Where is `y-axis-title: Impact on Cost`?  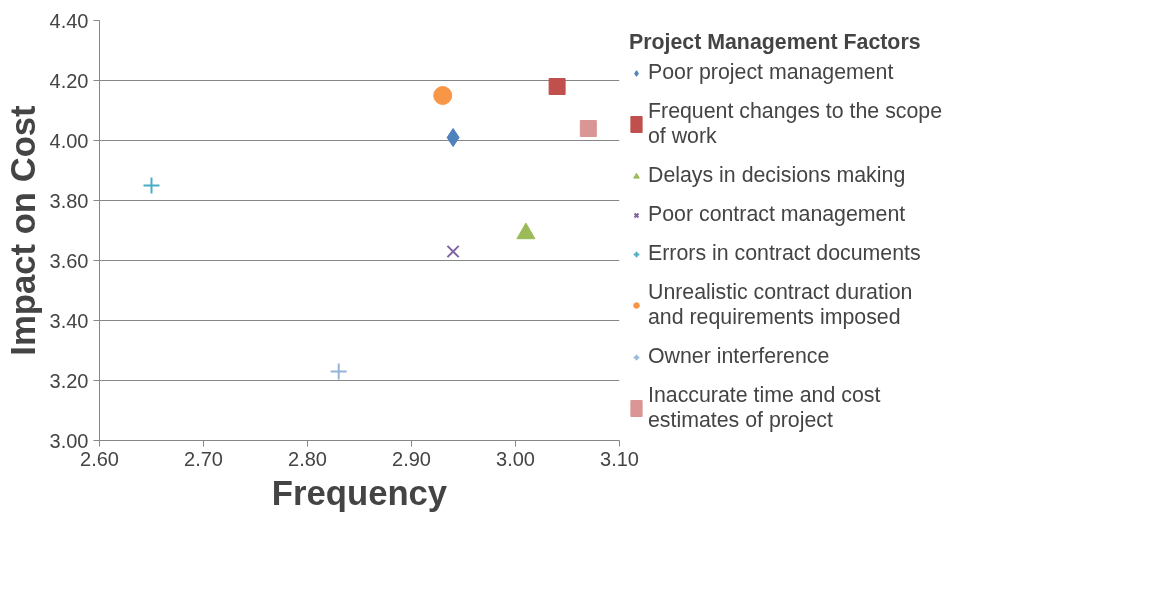 y-axis-title: Impact on Cost is located at coordinates (22, 230).